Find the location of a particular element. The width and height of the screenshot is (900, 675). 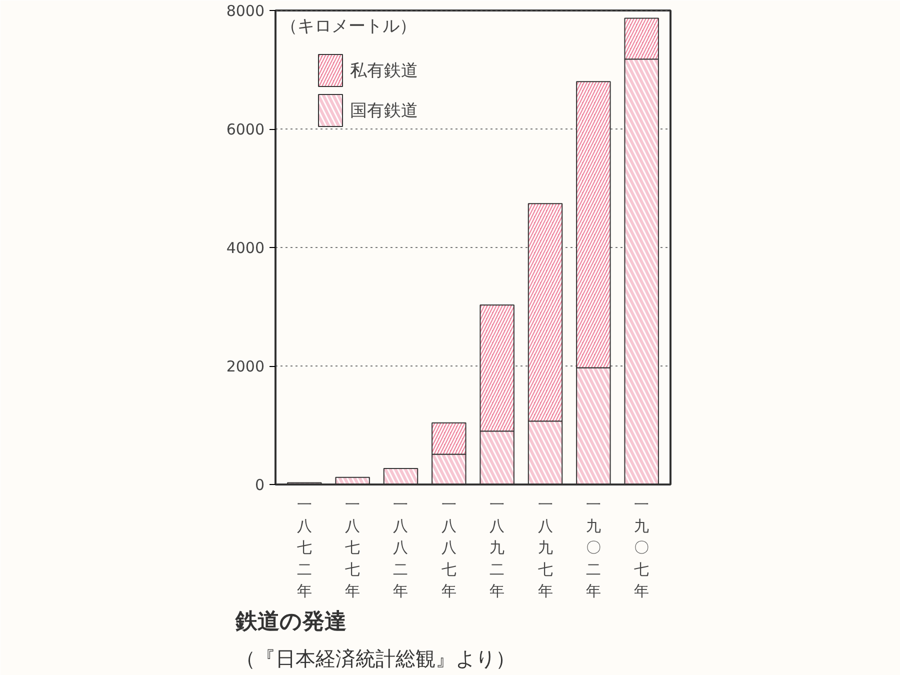

y-axis-title: （キロメートル） is located at coordinates (348, 26).